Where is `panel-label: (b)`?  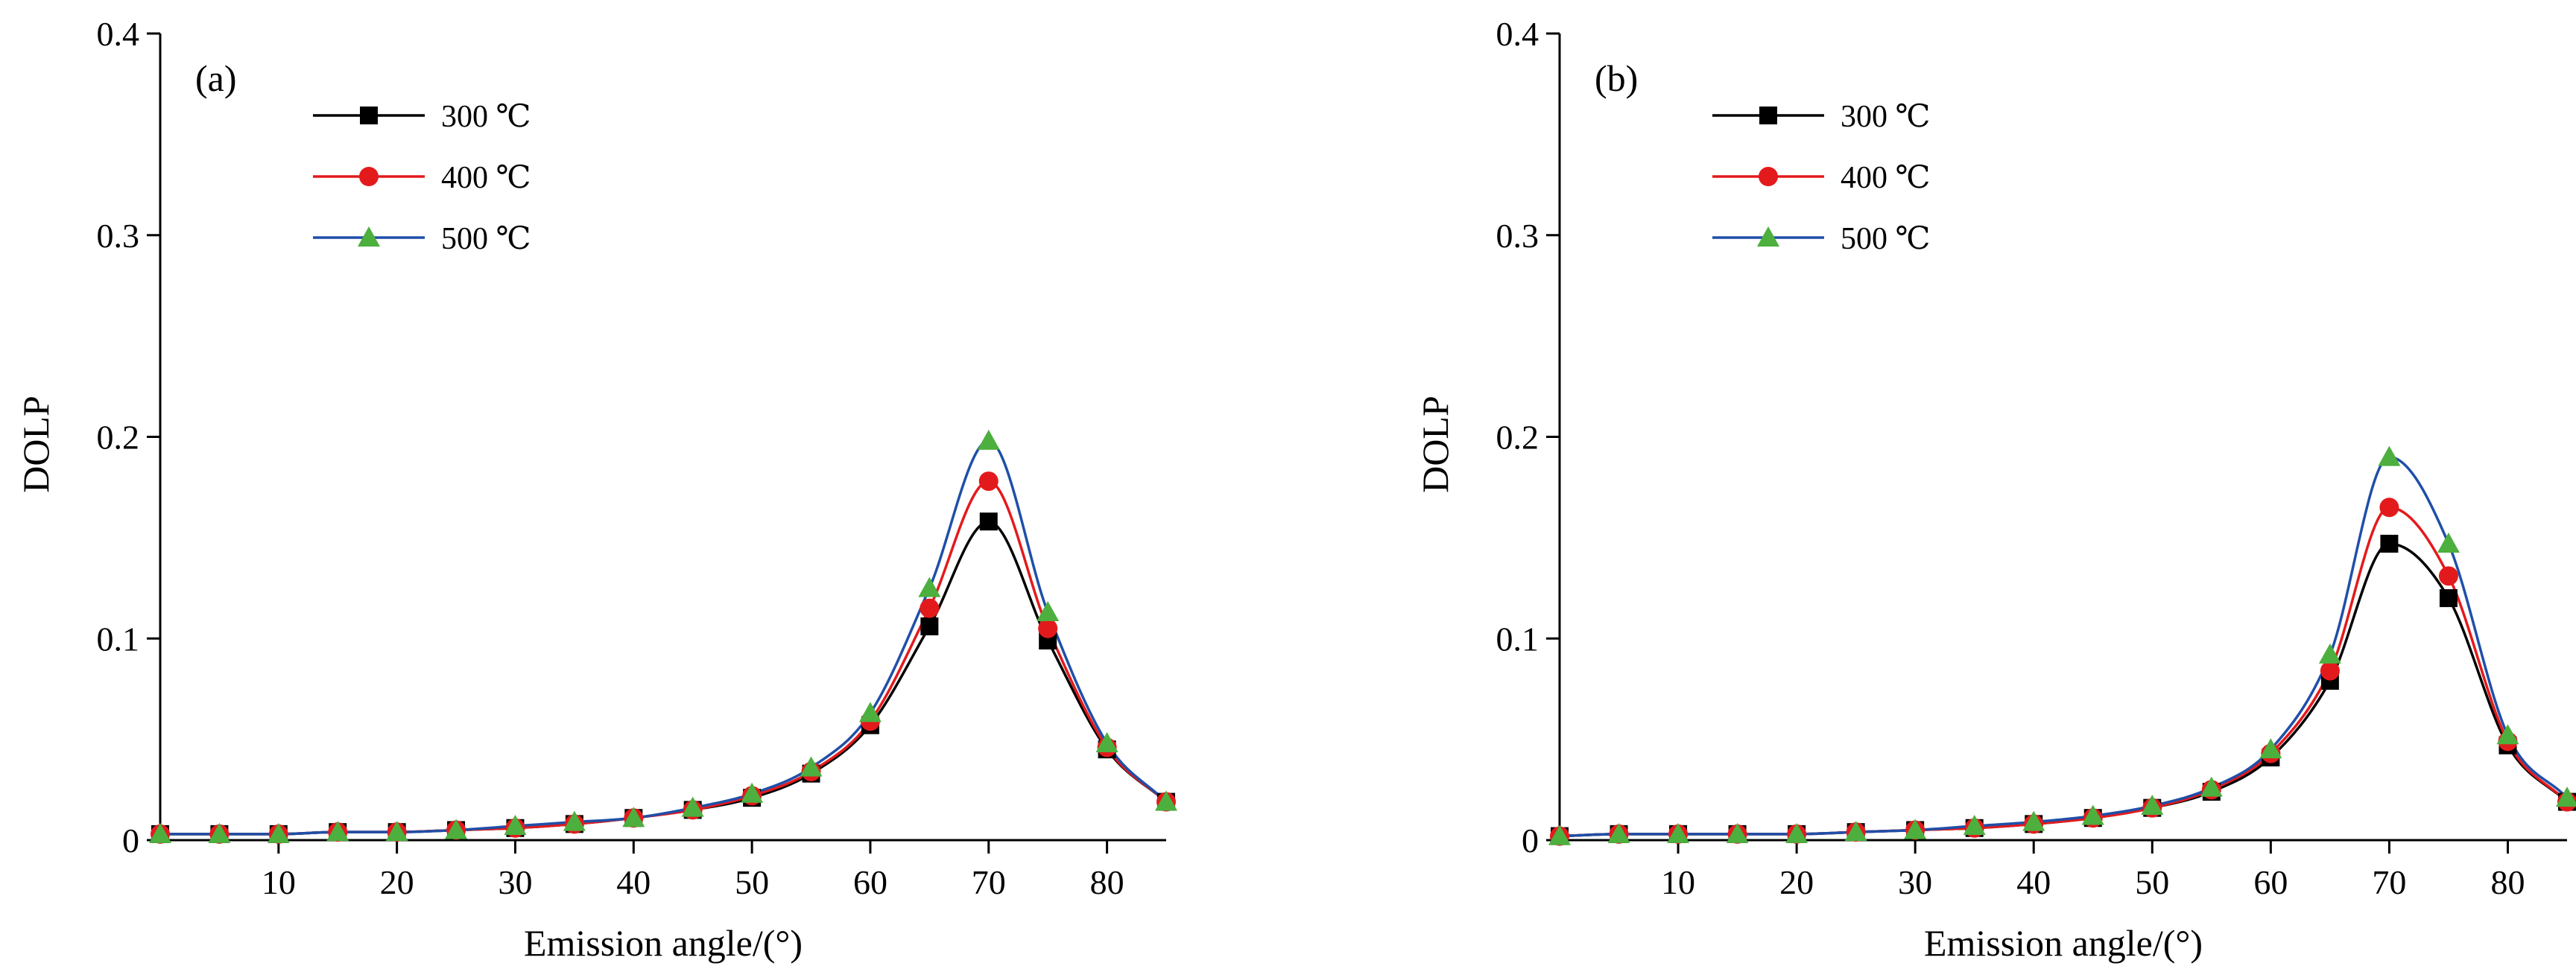
panel-label: (b) is located at coordinates (1616, 78).